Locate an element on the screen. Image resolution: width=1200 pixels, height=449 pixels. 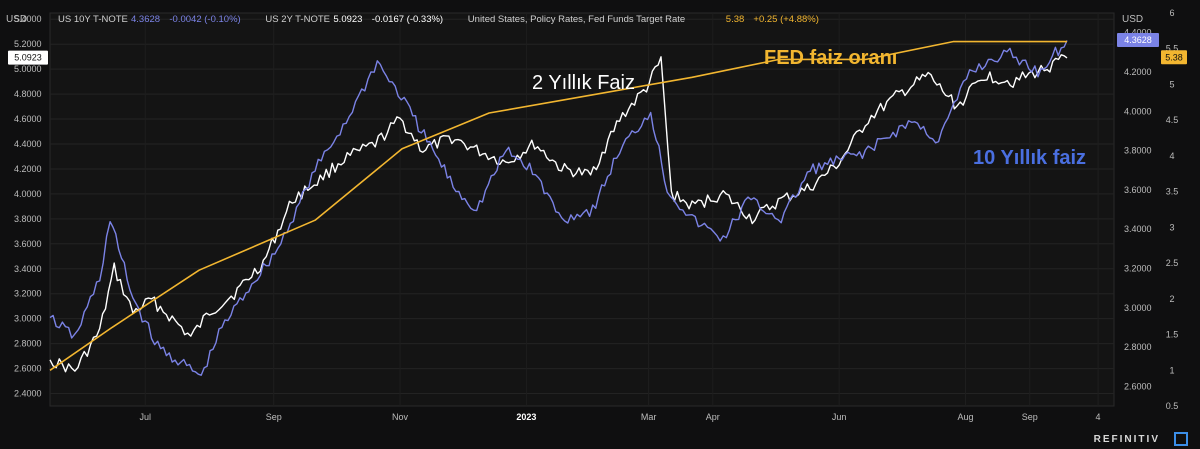
legend-change-1: -0.0167 (-0.33%) is located at coordinates (407, 19).